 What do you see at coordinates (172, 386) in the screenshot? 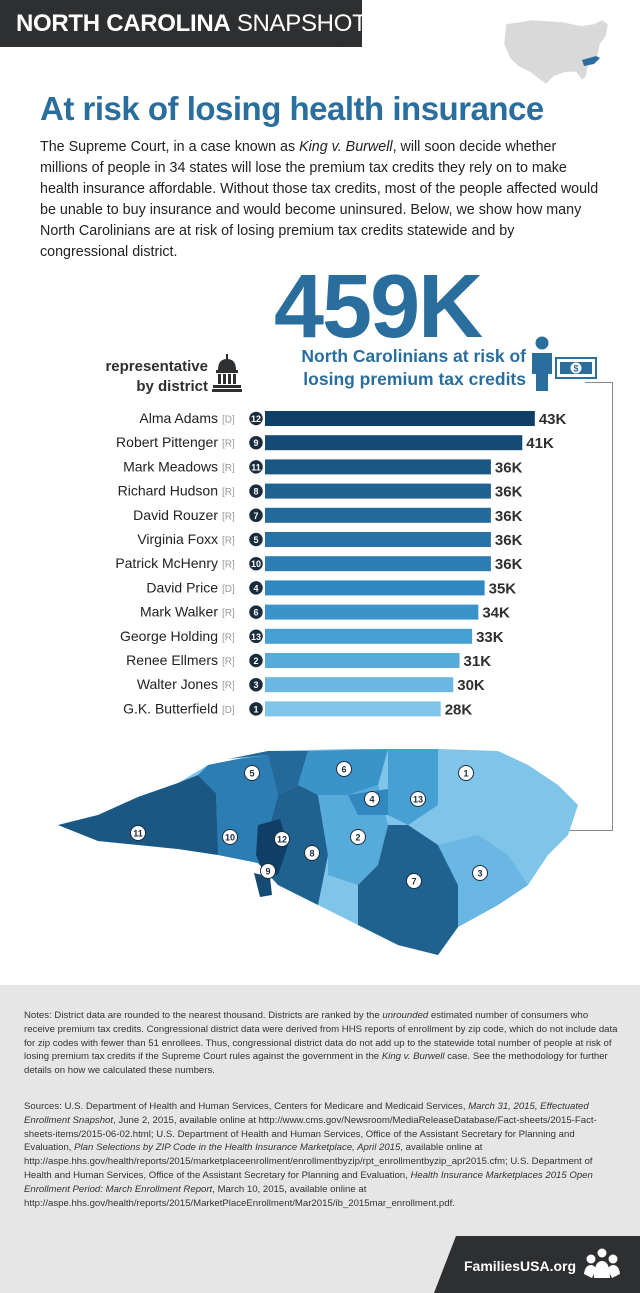
I see `rep-label-line-2: by district` at bounding box center [172, 386].